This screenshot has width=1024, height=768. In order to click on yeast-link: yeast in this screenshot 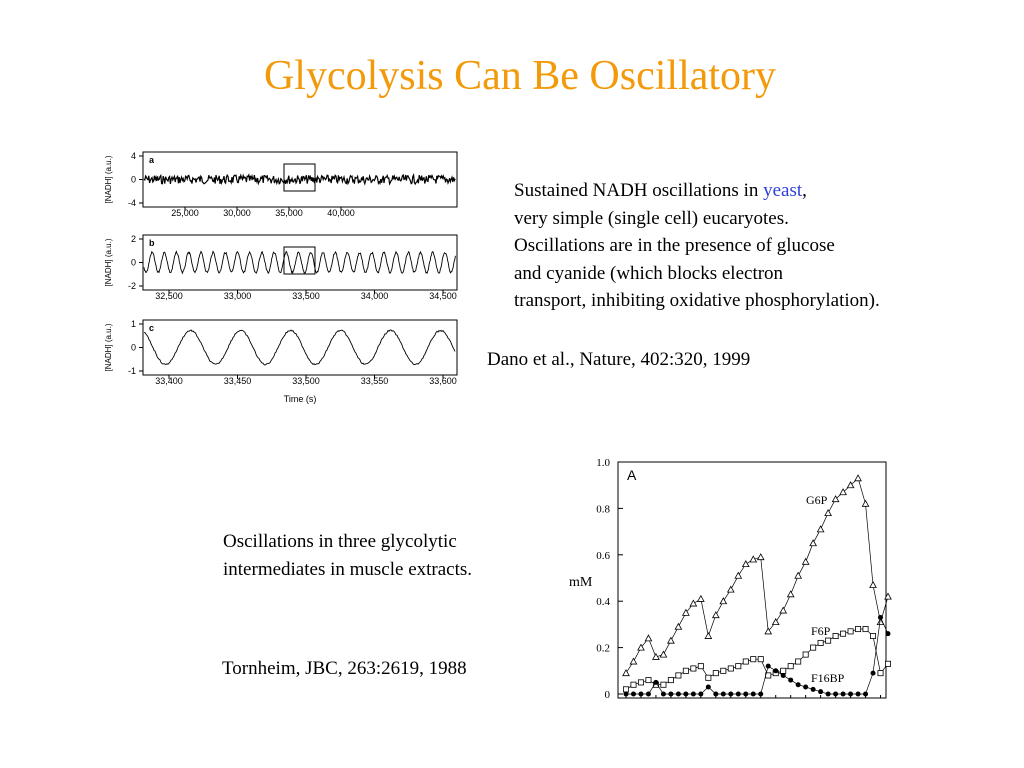, I will do `click(783, 190)`.